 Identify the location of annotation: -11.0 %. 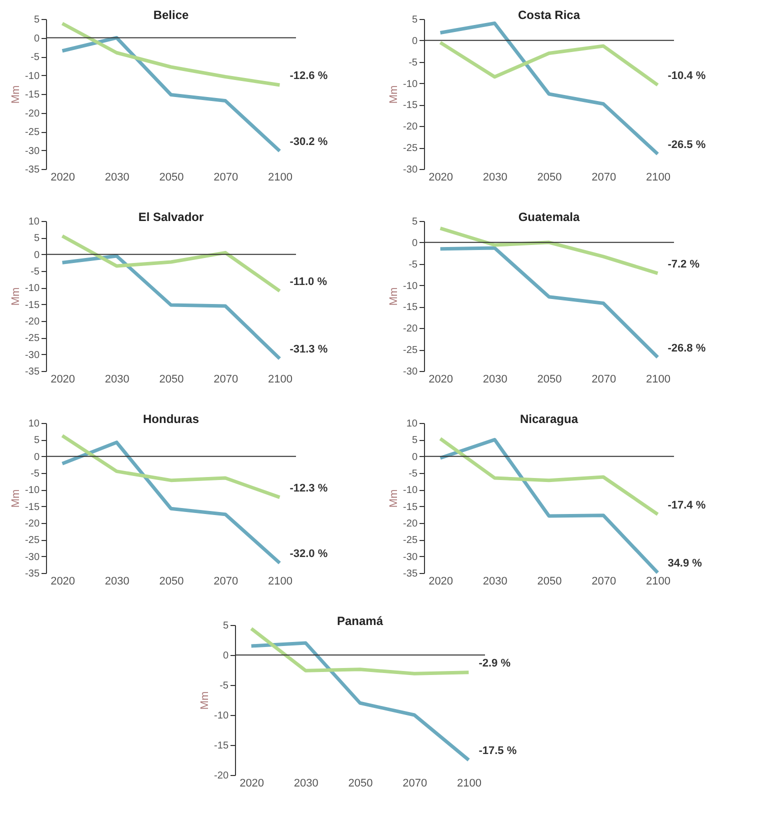
(309, 282).